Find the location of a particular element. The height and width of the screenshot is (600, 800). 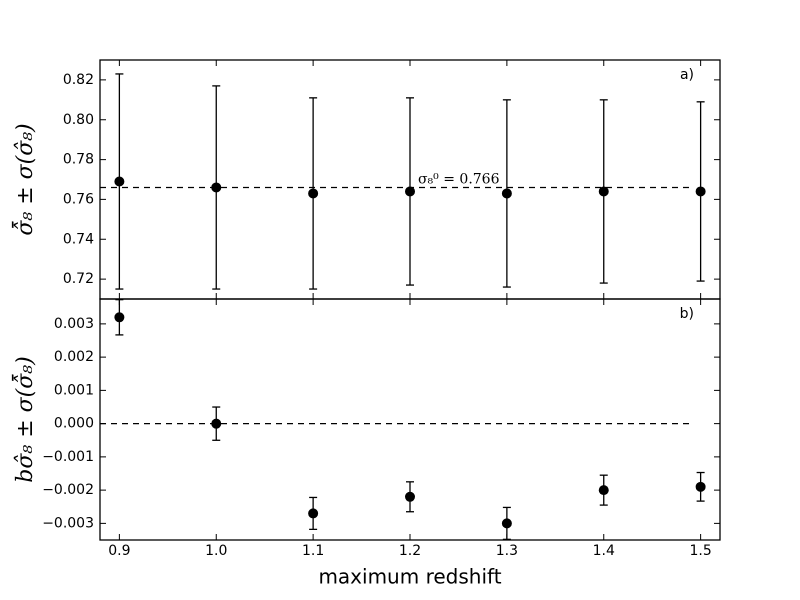

panel-label: a) is located at coordinates (687, 75).